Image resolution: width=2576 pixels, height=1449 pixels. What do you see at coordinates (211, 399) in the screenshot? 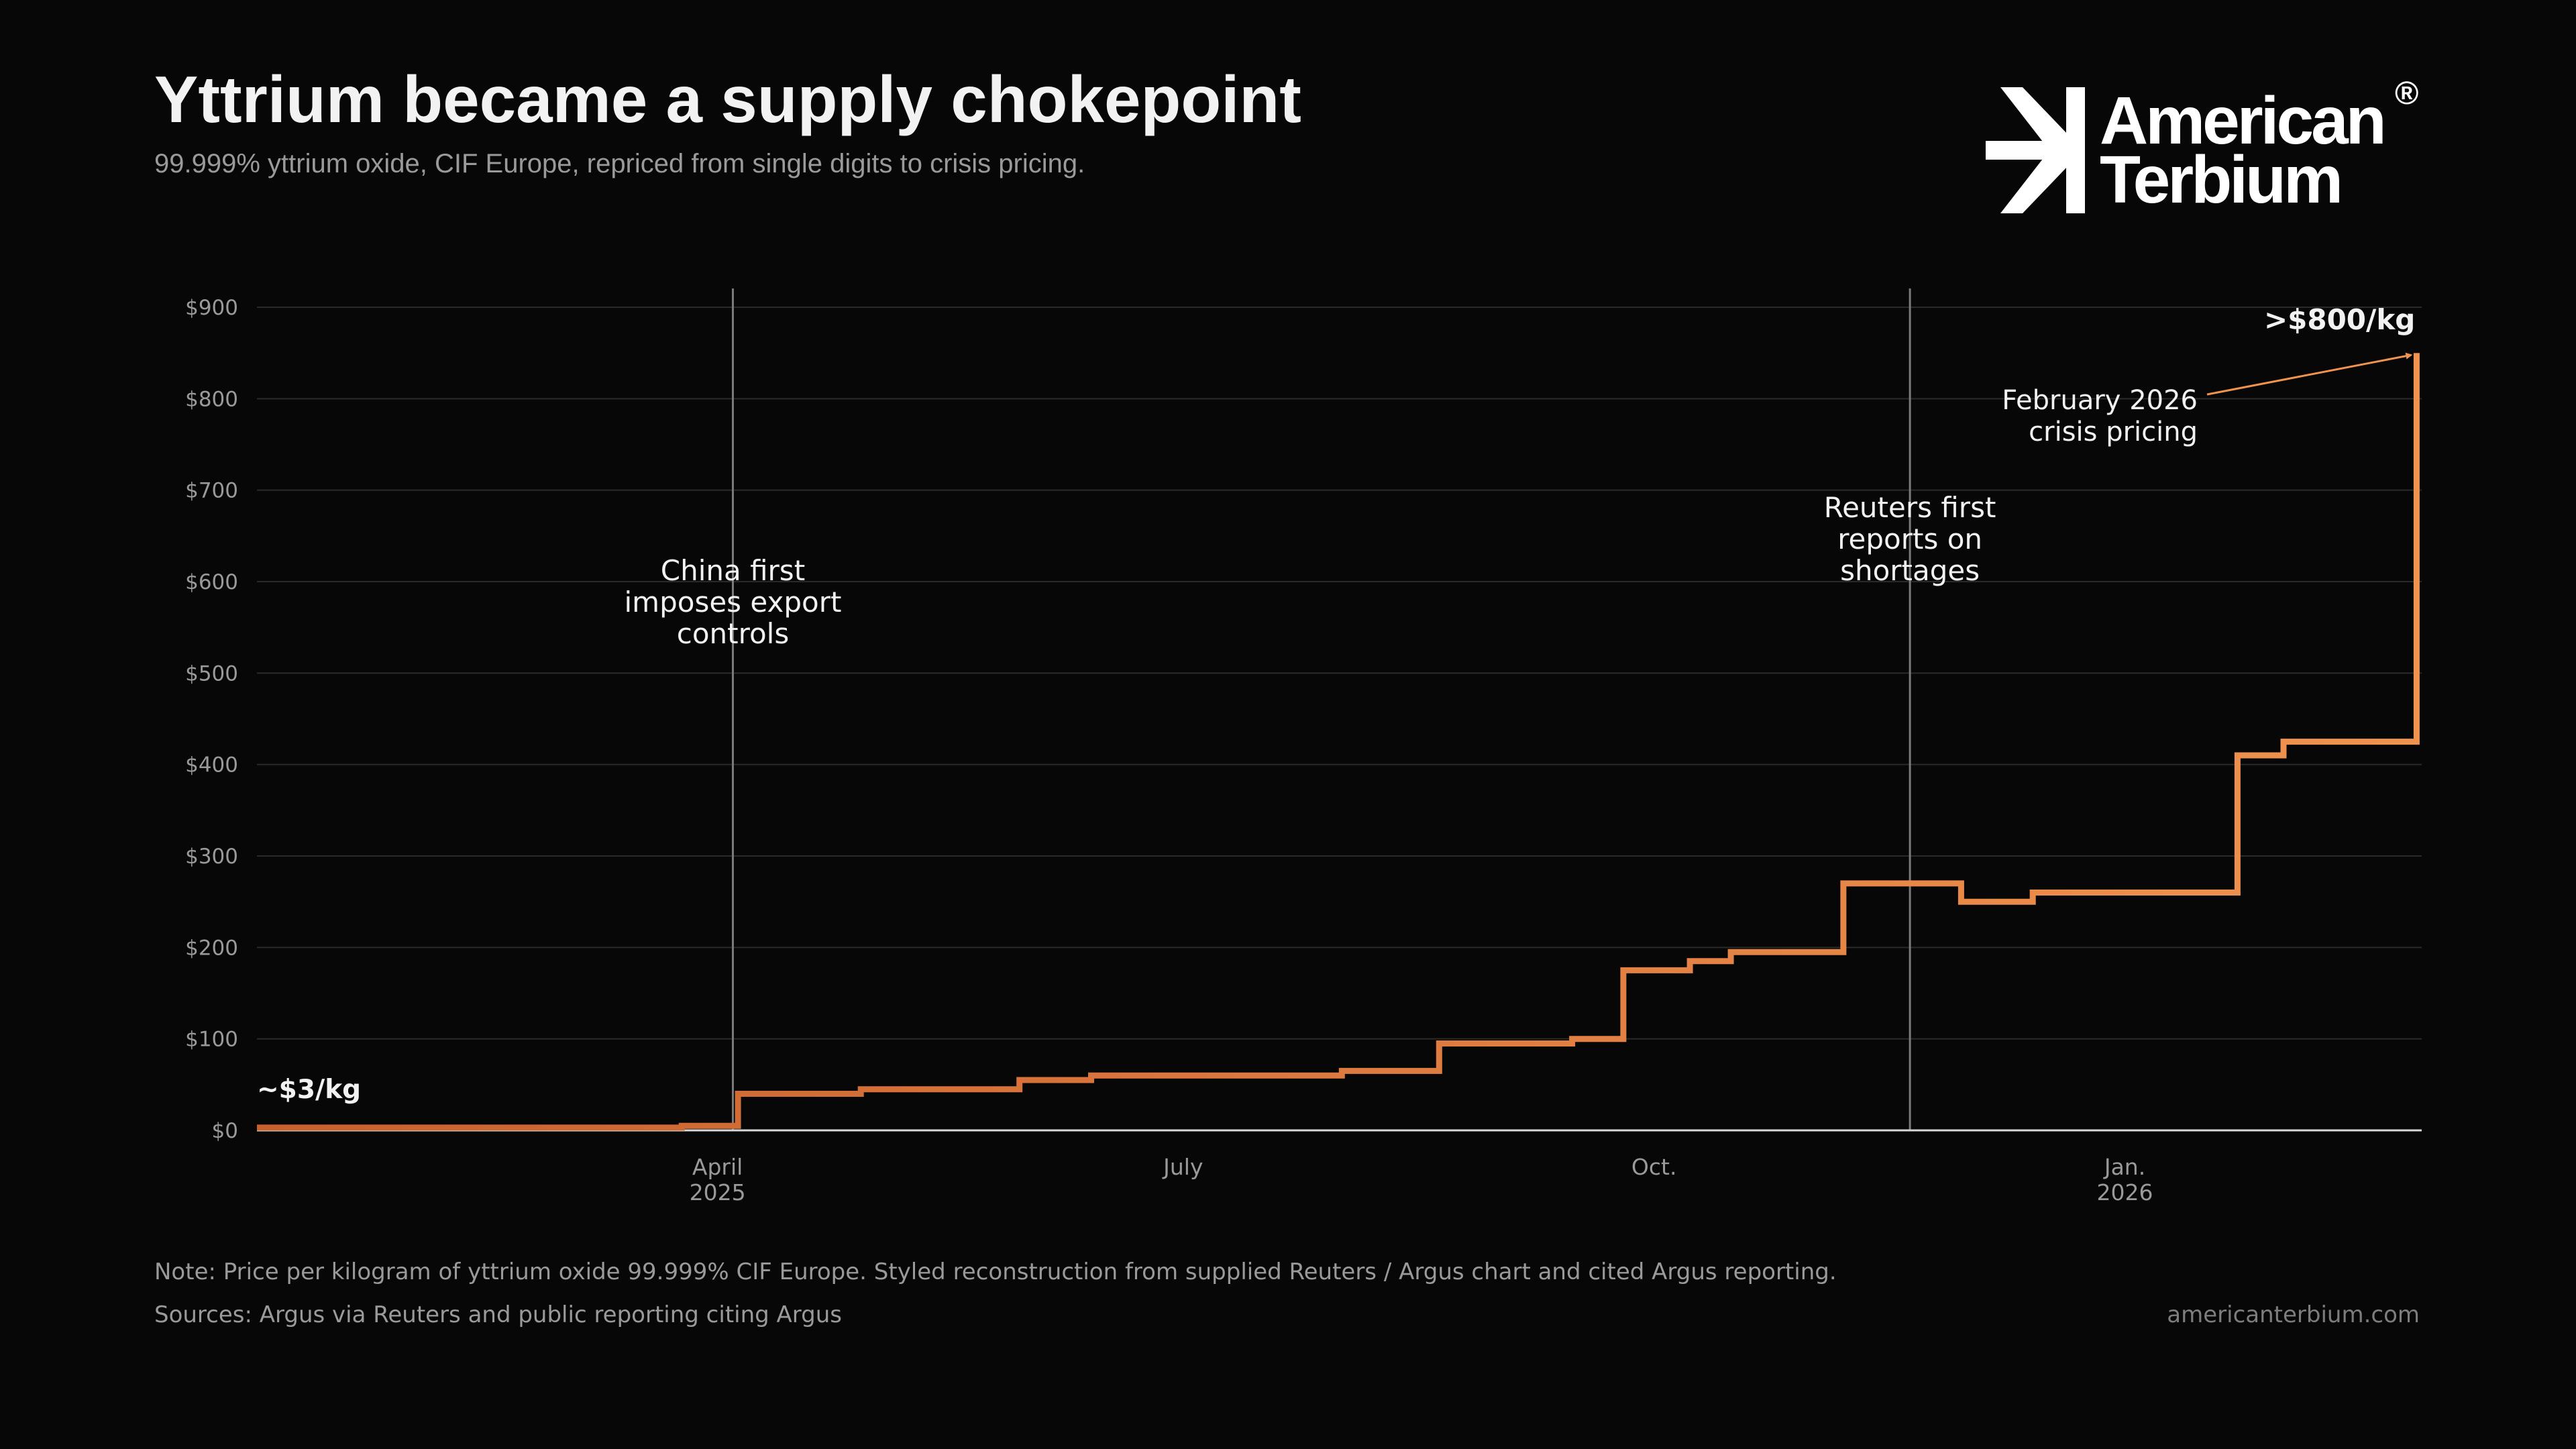
I see `y-tick-label: $800` at bounding box center [211, 399].